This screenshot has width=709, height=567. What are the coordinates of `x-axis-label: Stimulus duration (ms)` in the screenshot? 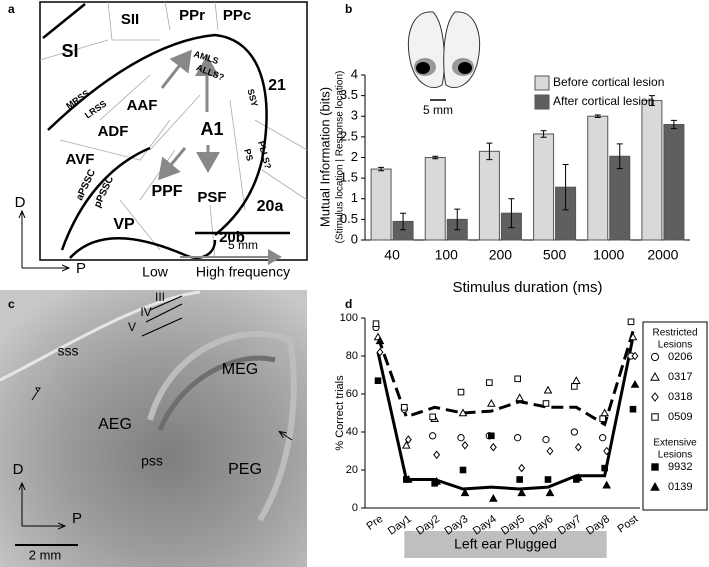 It's located at (527, 287).